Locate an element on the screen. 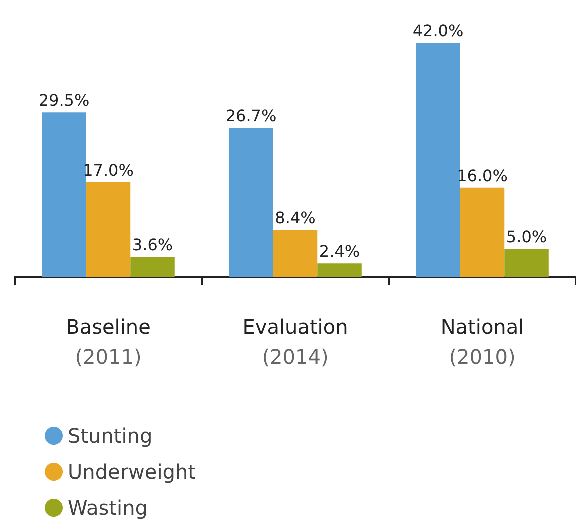  x-tick-label: National (2010) is located at coordinates (482, 342).